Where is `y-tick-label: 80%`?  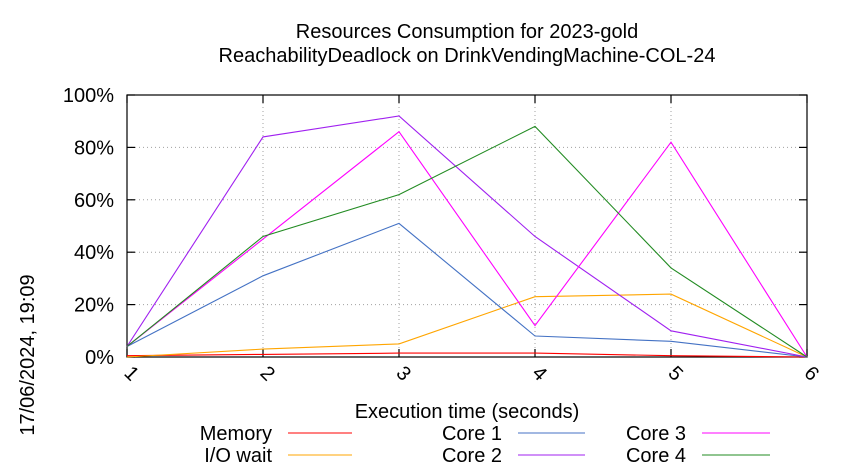
y-tick-label: 80% is located at coordinates (94, 148).